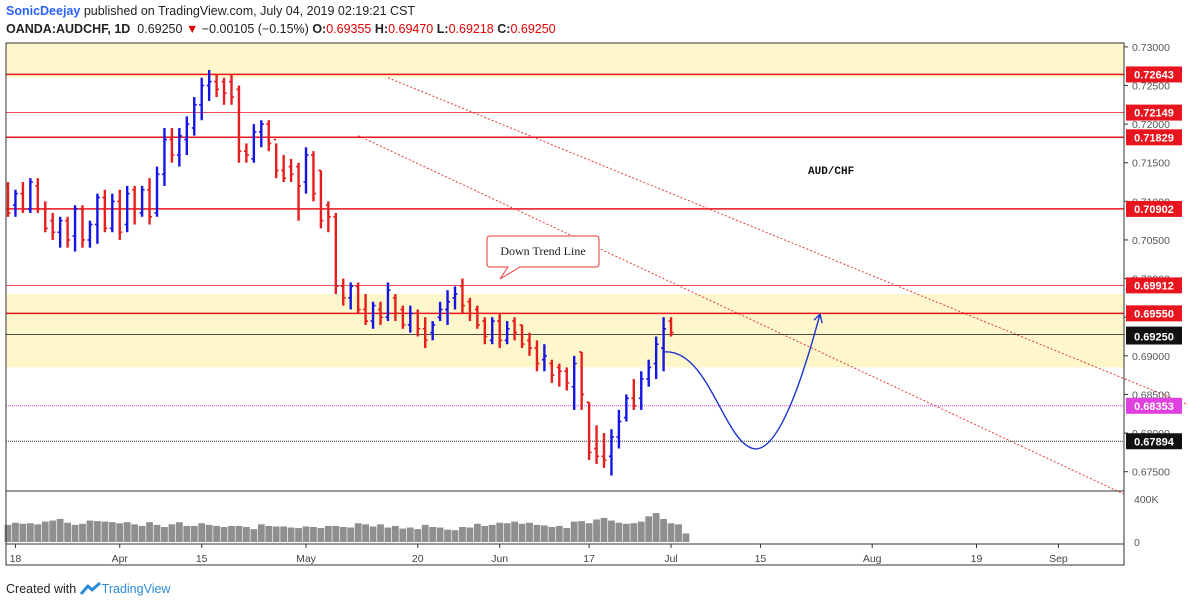 This screenshot has height=607, width=1188. I want to click on tradingview-brand: TradingView, so click(136, 589).